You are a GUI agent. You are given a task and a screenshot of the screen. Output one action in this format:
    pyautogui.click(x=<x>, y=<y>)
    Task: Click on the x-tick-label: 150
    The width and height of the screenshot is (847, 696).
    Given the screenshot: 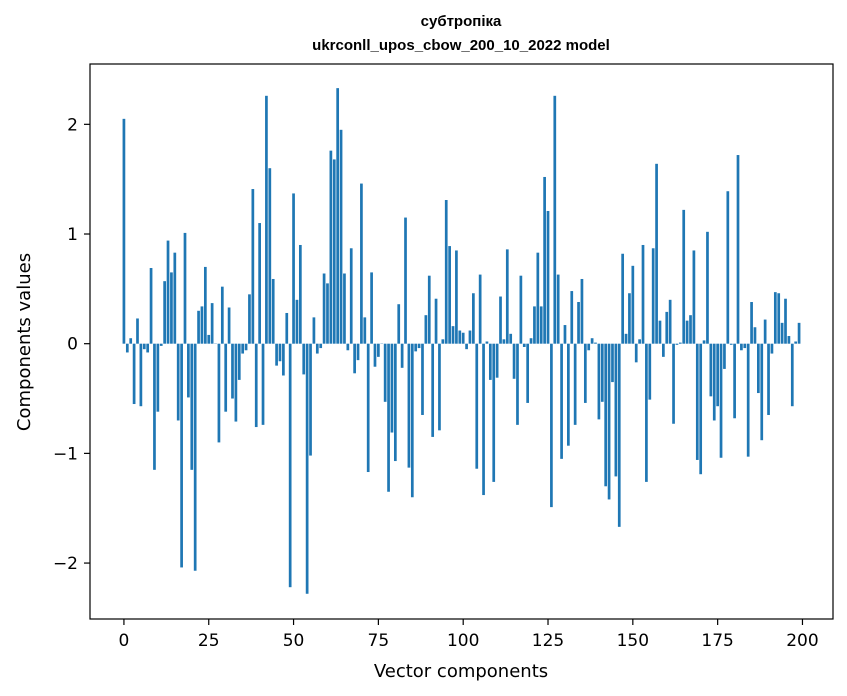 What is the action you would take?
    pyautogui.click(x=633, y=641)
    